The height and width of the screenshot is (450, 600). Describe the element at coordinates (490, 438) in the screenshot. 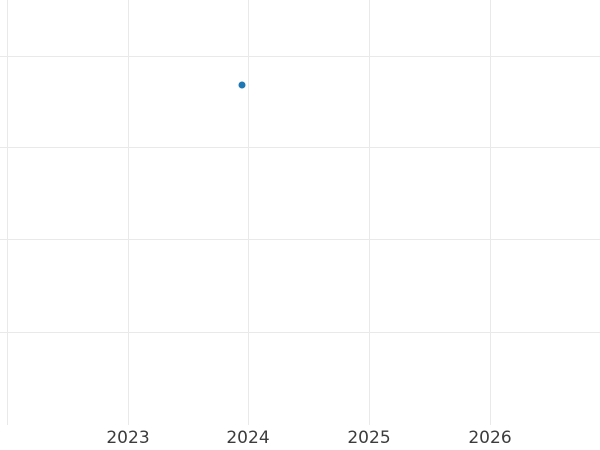

I see `x-tick-label: 2026` at that location.